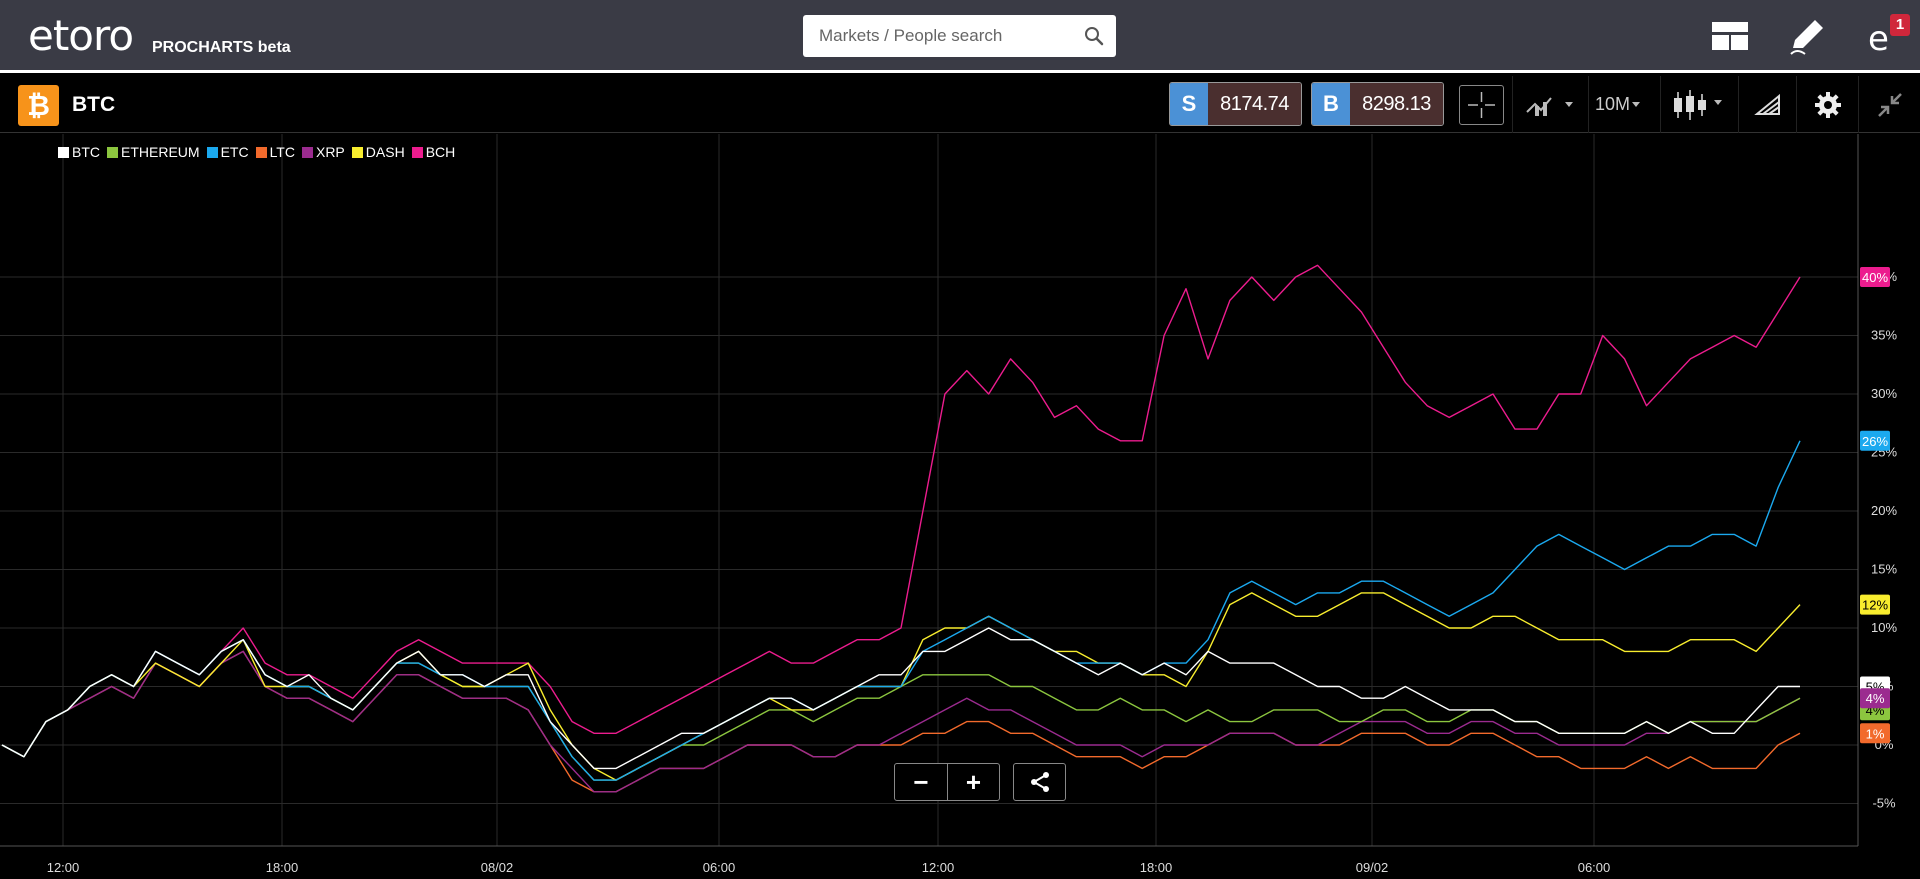  I want to click on collapse-button, so click(1889, 104).